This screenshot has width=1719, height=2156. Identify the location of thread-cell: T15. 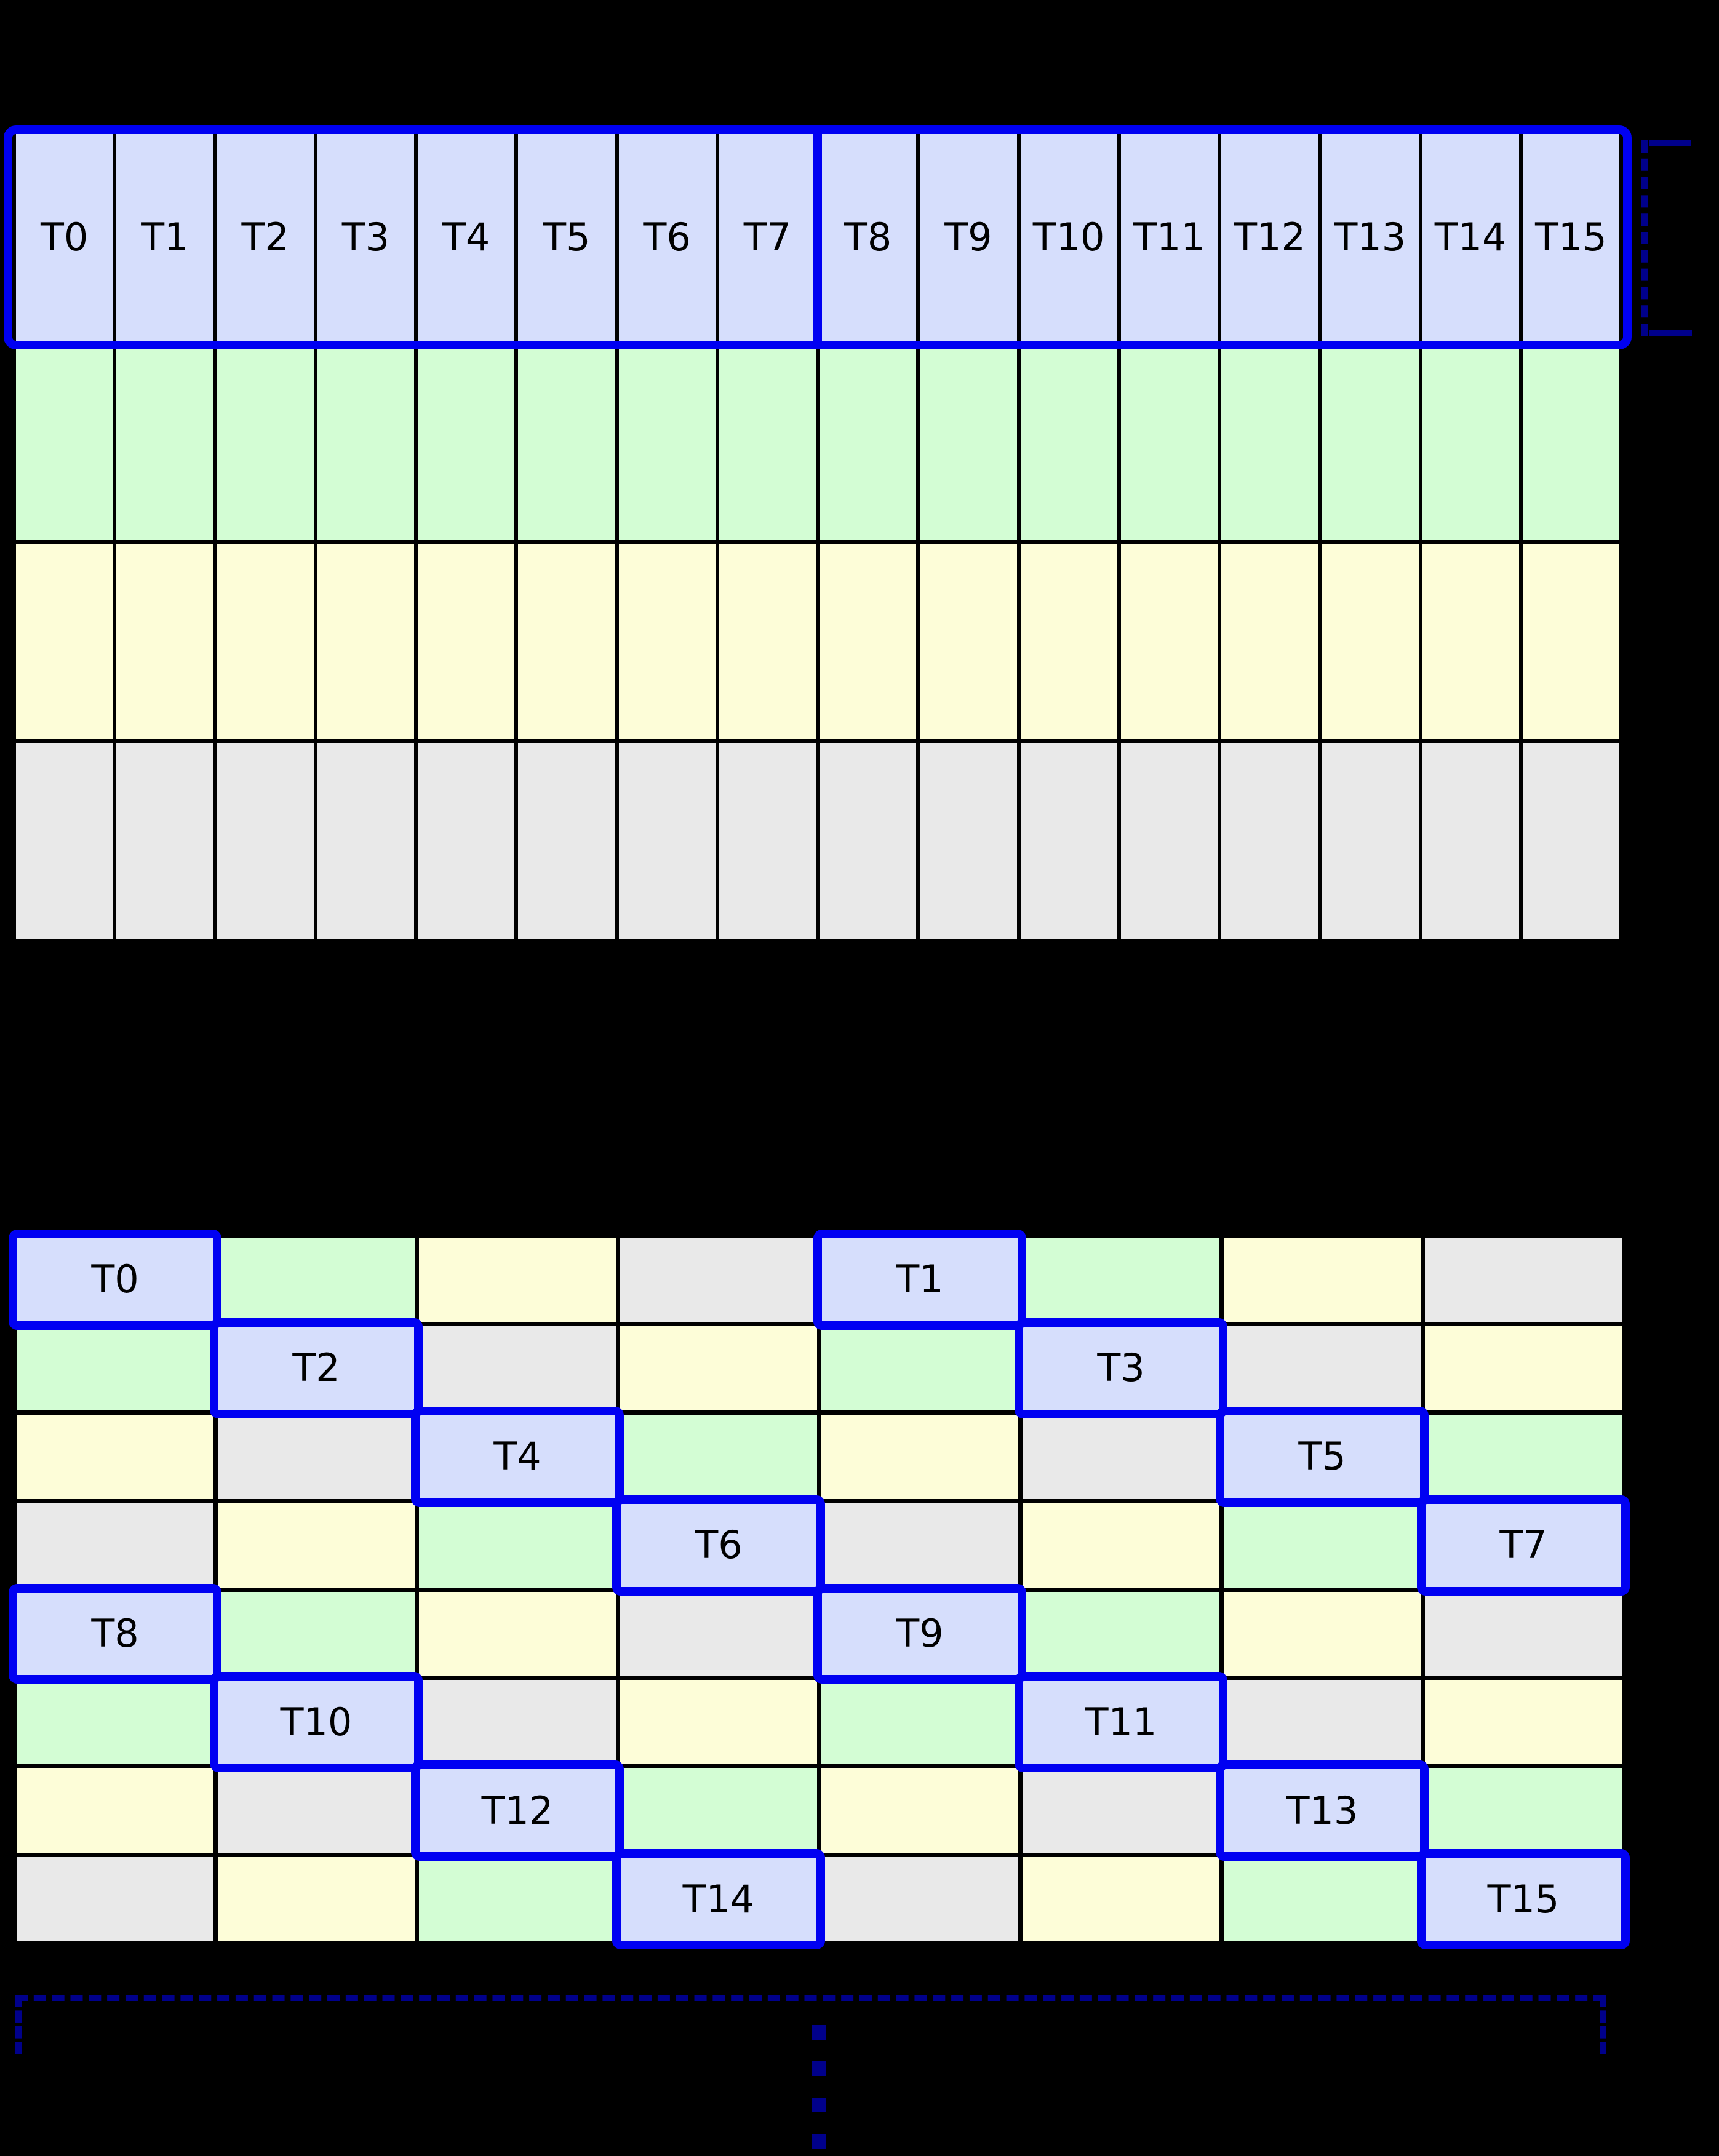
(1570, 237).